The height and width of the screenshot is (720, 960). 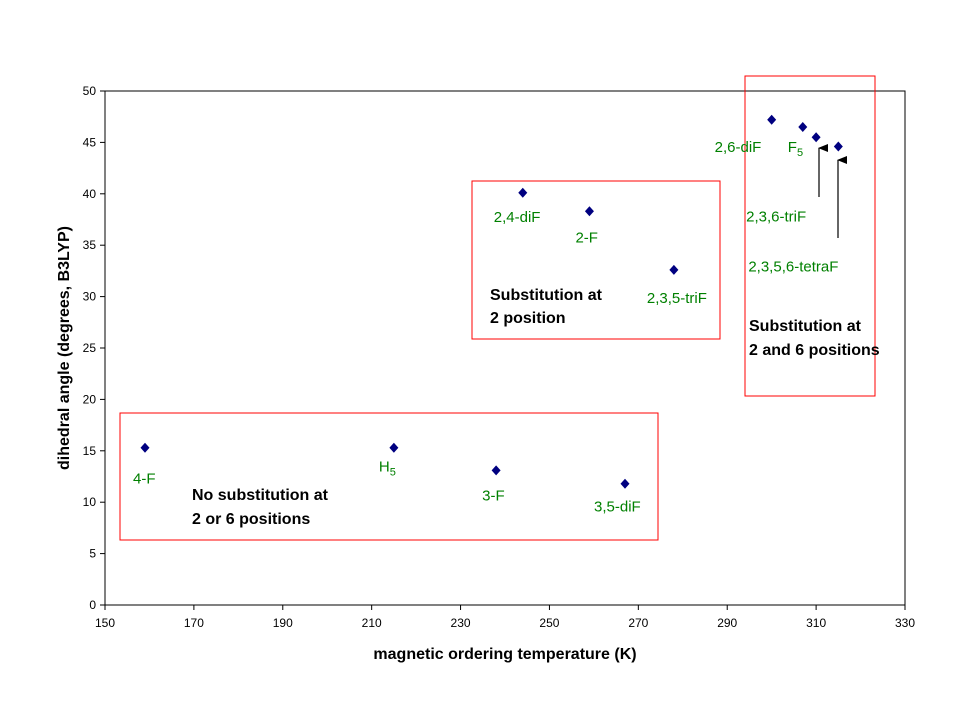 What do you see at coordinates (586, 237) in the screenshot?
I see `data-label: 2-F` at bounding box center [586, 237].